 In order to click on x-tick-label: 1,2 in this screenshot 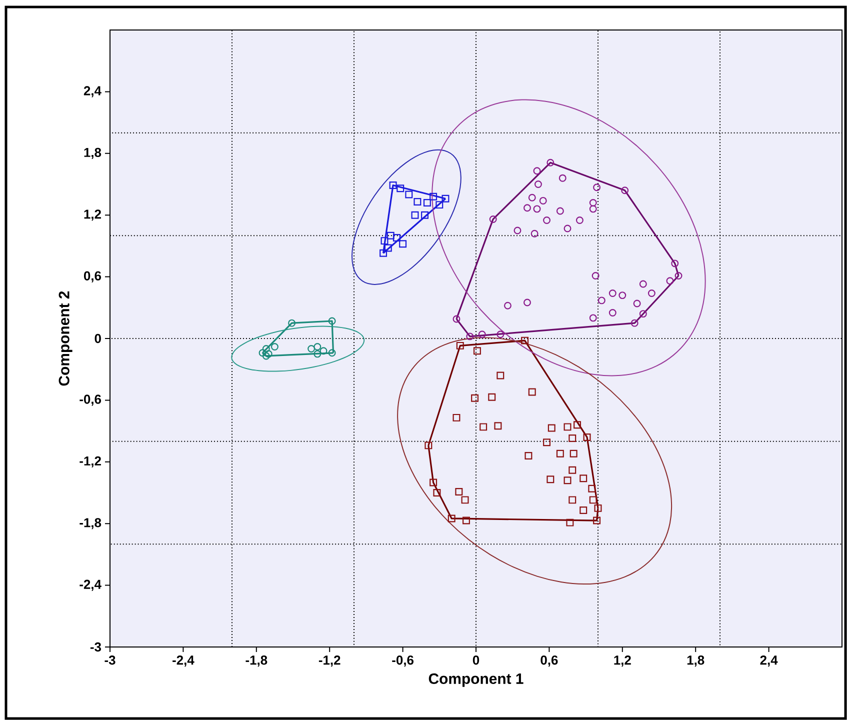, I will do `click(622, 661)`.